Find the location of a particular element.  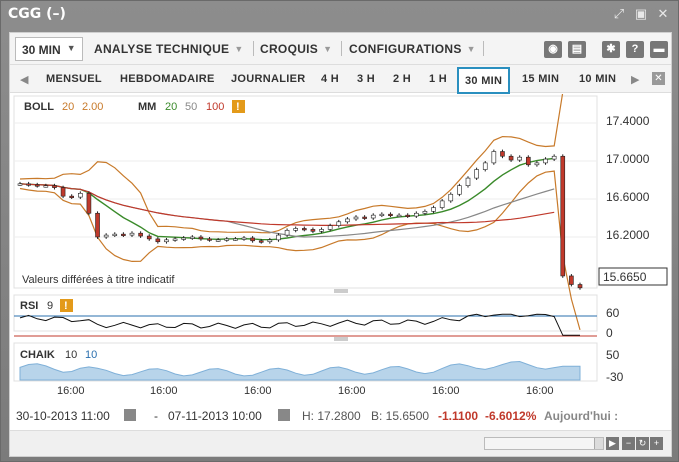

zoom-out-icon: − is located at coordinates (628, 443).